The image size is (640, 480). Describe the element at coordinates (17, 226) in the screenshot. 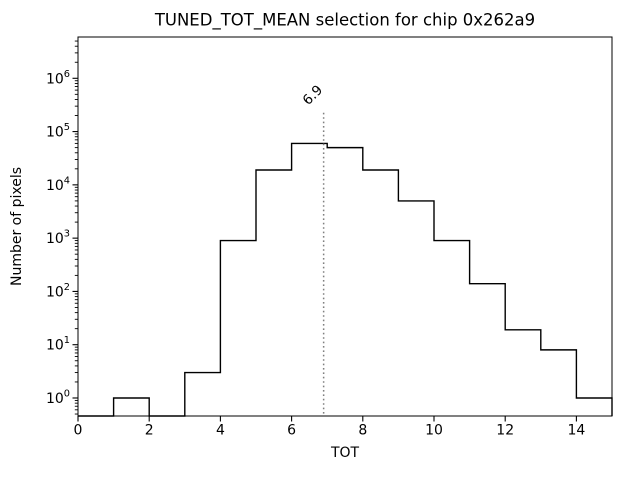

I see `y-axis-label: Number of pixels` at that location.